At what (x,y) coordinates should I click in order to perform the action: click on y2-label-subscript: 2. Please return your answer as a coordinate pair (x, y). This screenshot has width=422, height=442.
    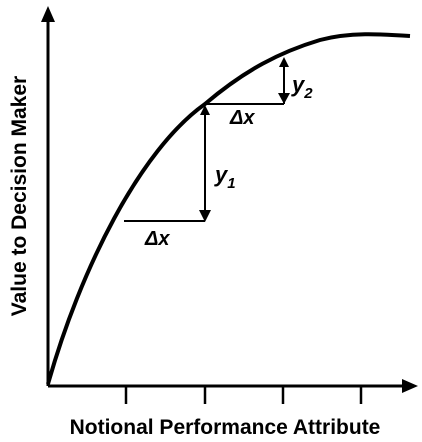
    Looking at the image, I should click on (308, 93).